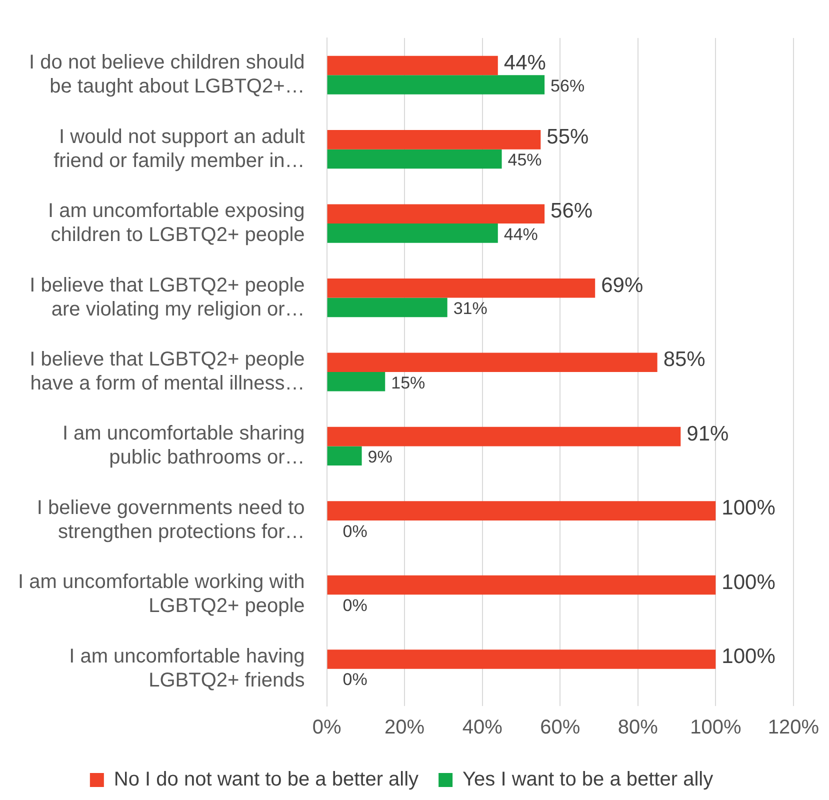 The height and width of the screenshot is (800, 829). Describe the element at coordinates (684, 360) in the screenshot. I see `data-label: 85%` at that location.